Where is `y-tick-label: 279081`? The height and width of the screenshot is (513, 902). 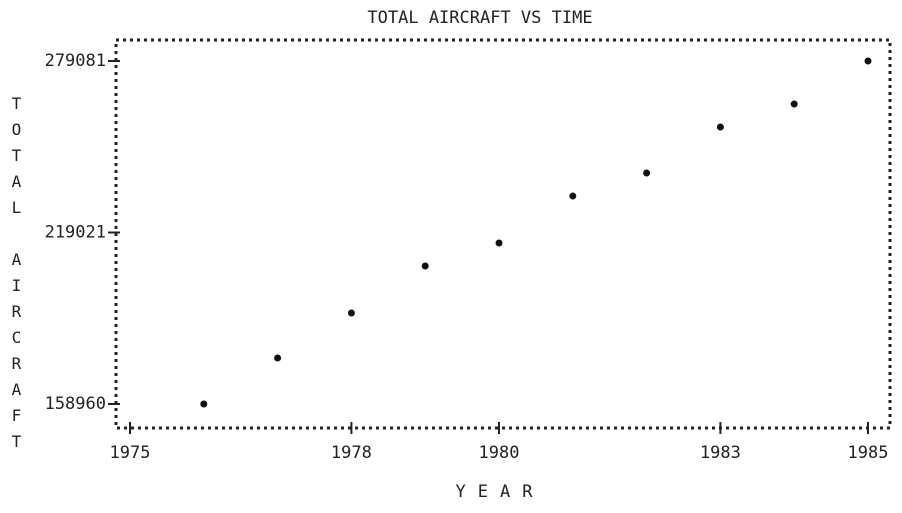
y-tick-label: 279081 is located at coordinates (75, 61).